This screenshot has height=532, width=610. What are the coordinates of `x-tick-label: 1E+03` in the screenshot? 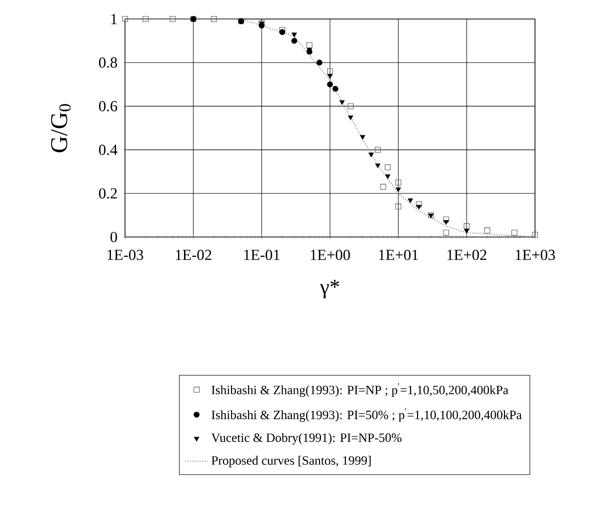 It's located at (535, 255).